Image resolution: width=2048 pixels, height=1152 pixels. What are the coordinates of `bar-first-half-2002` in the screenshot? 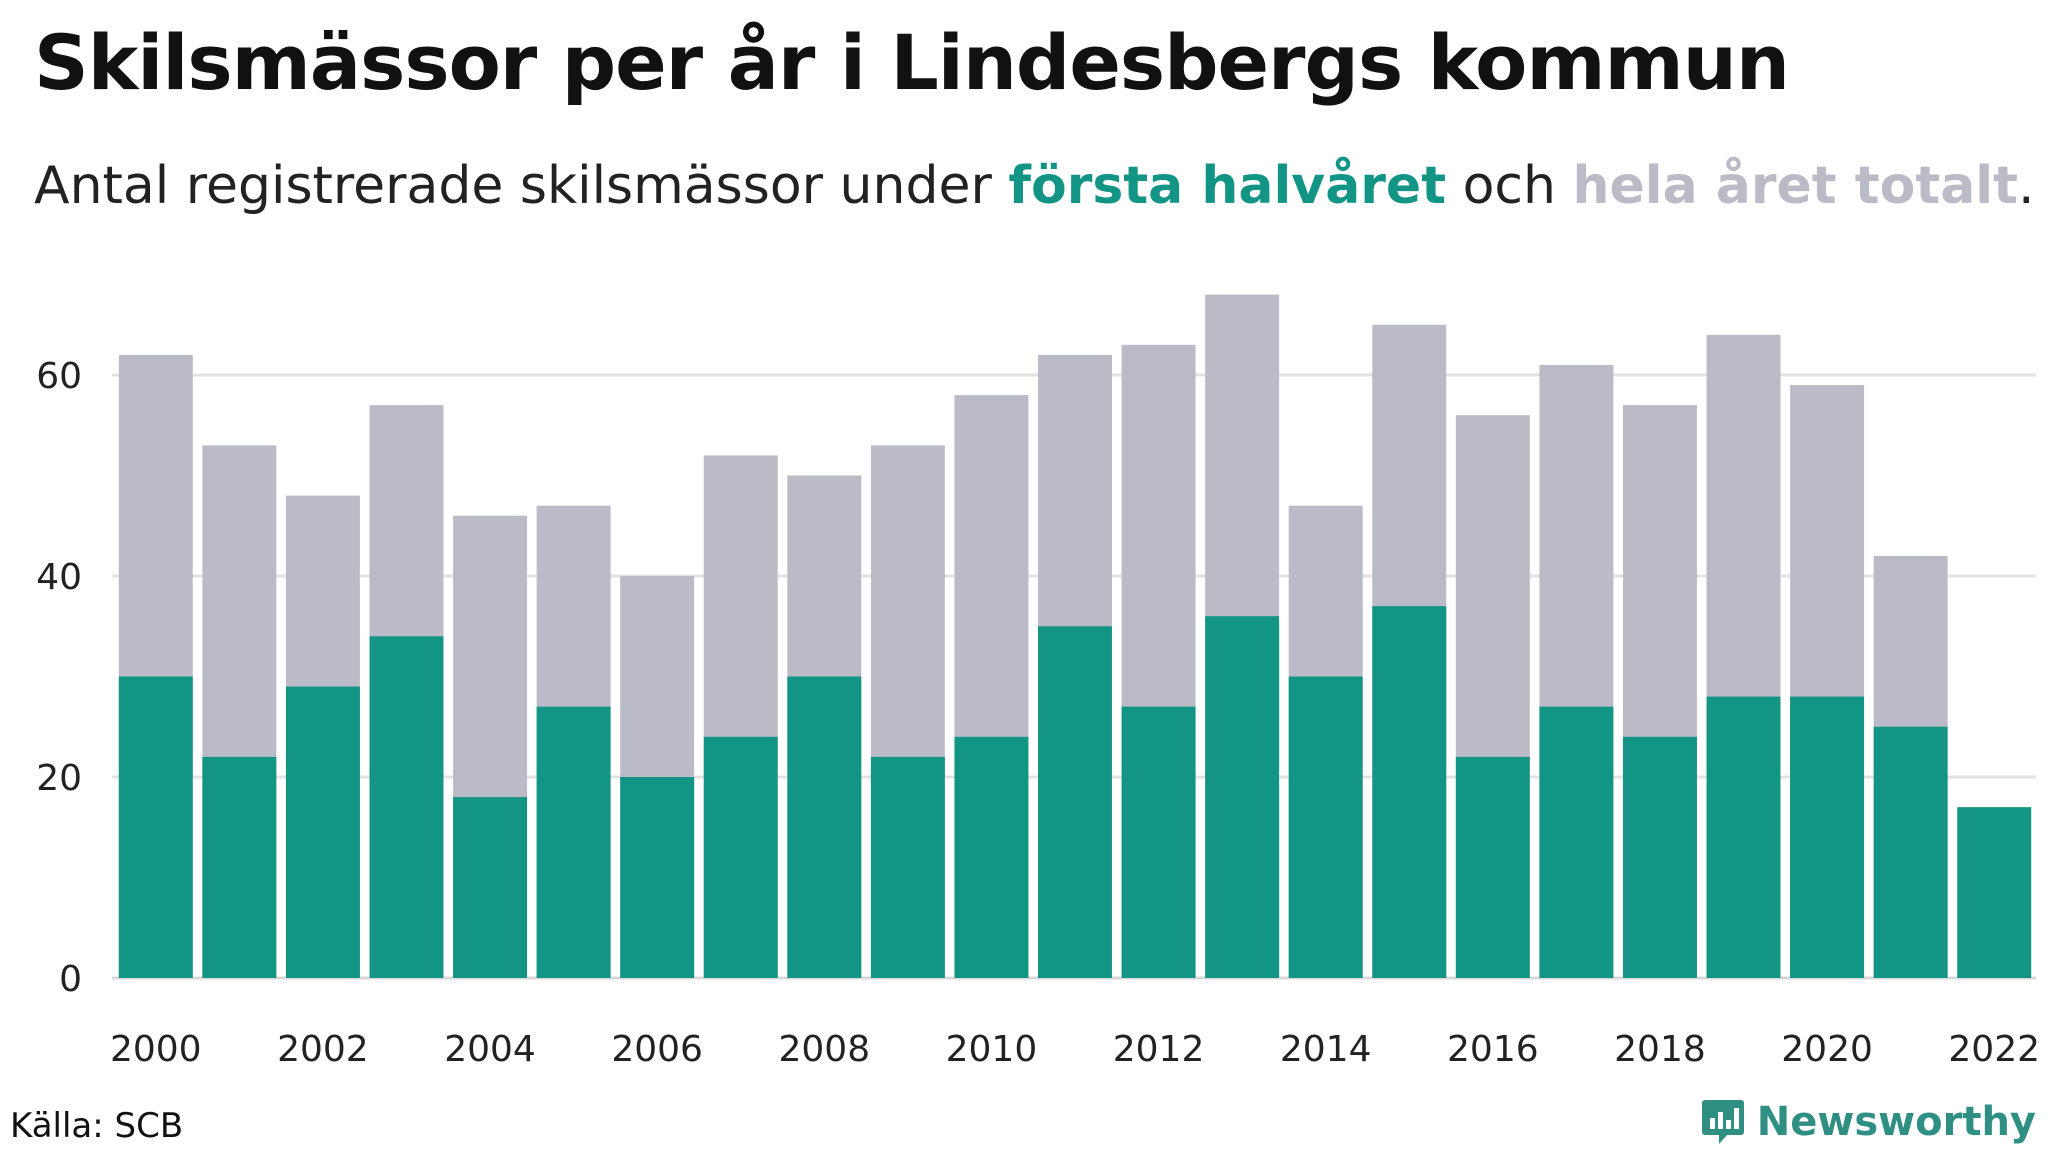 It's located at (322, 832).